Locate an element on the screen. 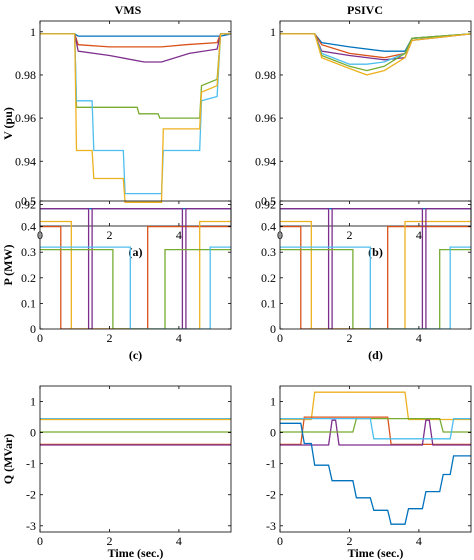 This screenshot has height=560, width=474. column-title-psivc: PSIVC is located at coordinates (365, 10).